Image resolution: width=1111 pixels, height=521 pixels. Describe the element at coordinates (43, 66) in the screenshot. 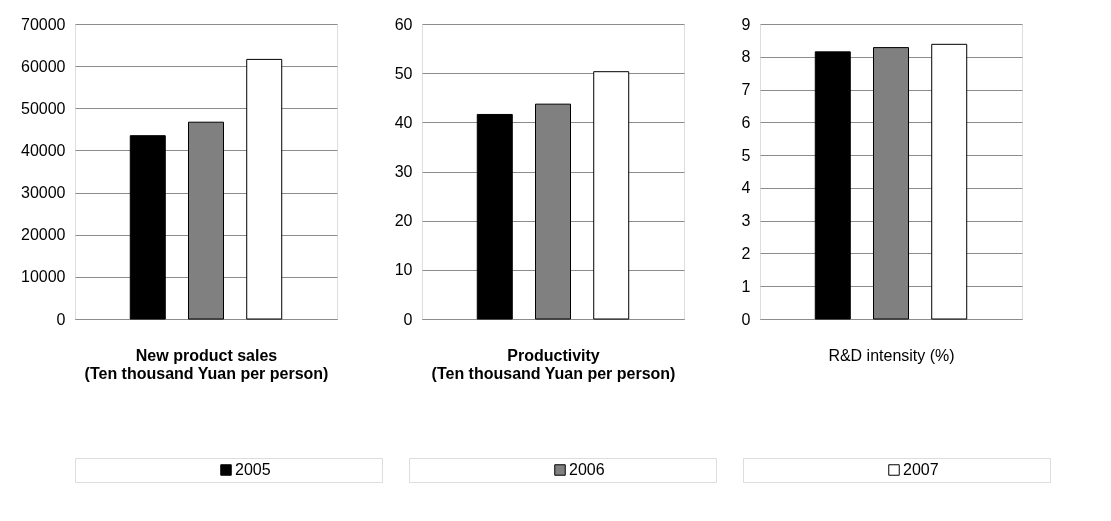

I see `y-tick-label: 60000` at that location.